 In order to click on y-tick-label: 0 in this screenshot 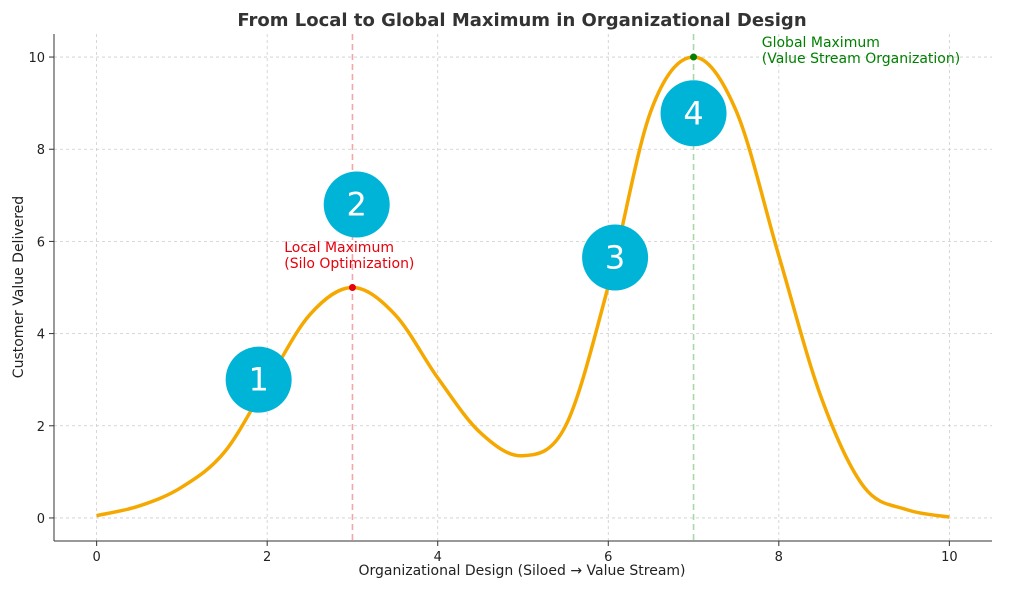, I will do `click(41, 519)`.